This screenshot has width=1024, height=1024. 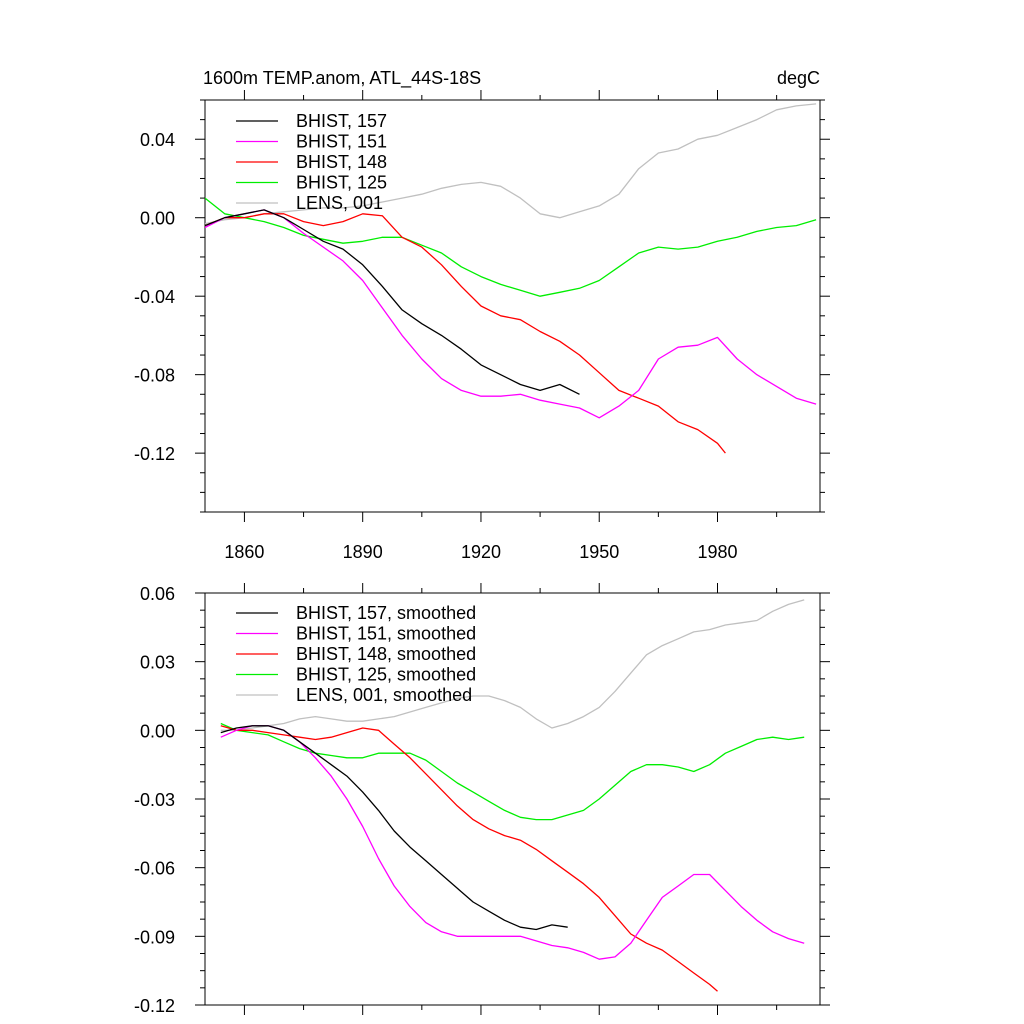 What do you see at coordinates (384, 695) in the screenshot?
I see `bottom-legend-label: LENS, 001, smoothed` at bounding box center [384, 695].